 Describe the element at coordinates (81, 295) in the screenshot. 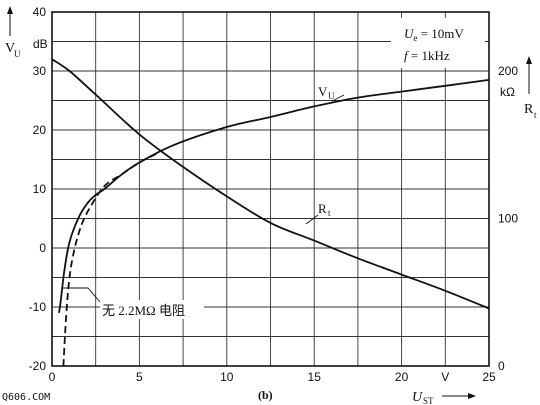

I see `no-resistor-leader` at that location.